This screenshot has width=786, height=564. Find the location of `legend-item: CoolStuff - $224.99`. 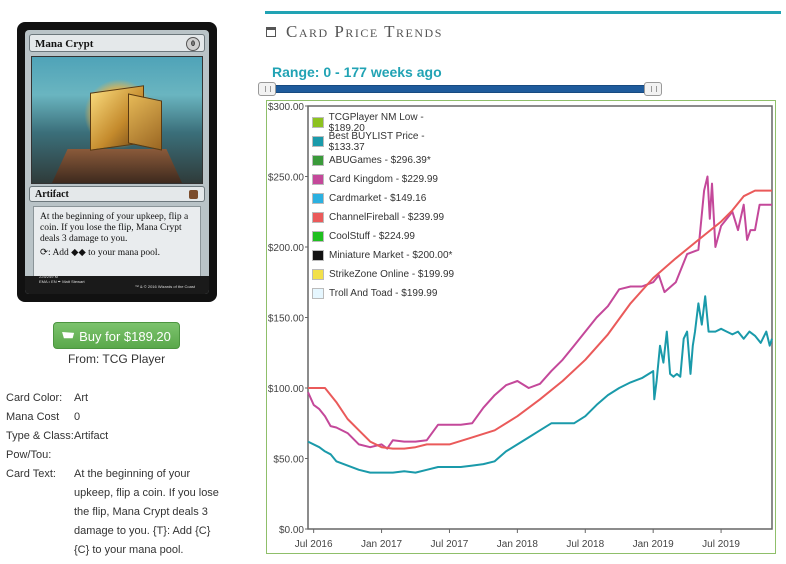

legend-item: CoolStuff - $224.99 is located at coordinates (385, 236).